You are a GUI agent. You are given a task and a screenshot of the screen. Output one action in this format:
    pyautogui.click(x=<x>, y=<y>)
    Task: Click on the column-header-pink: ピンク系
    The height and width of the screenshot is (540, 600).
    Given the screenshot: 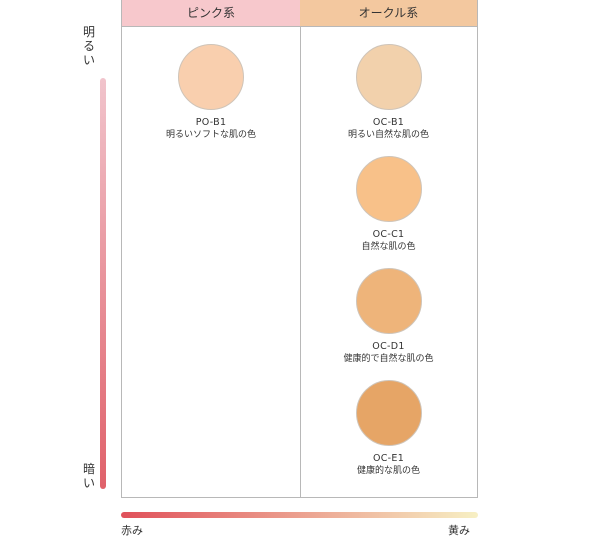 What is the action you would take?
    pyautogui.click(x=211, y=13)
    